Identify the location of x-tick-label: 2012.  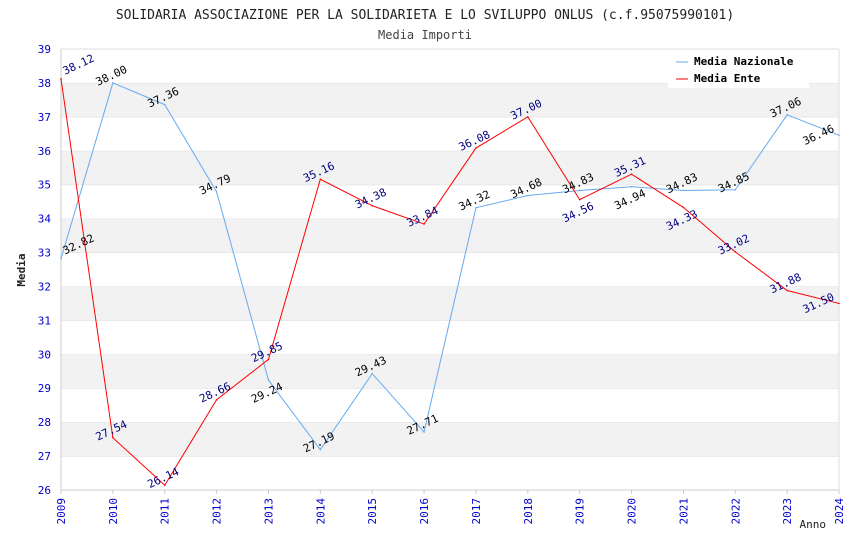
(217, 511).